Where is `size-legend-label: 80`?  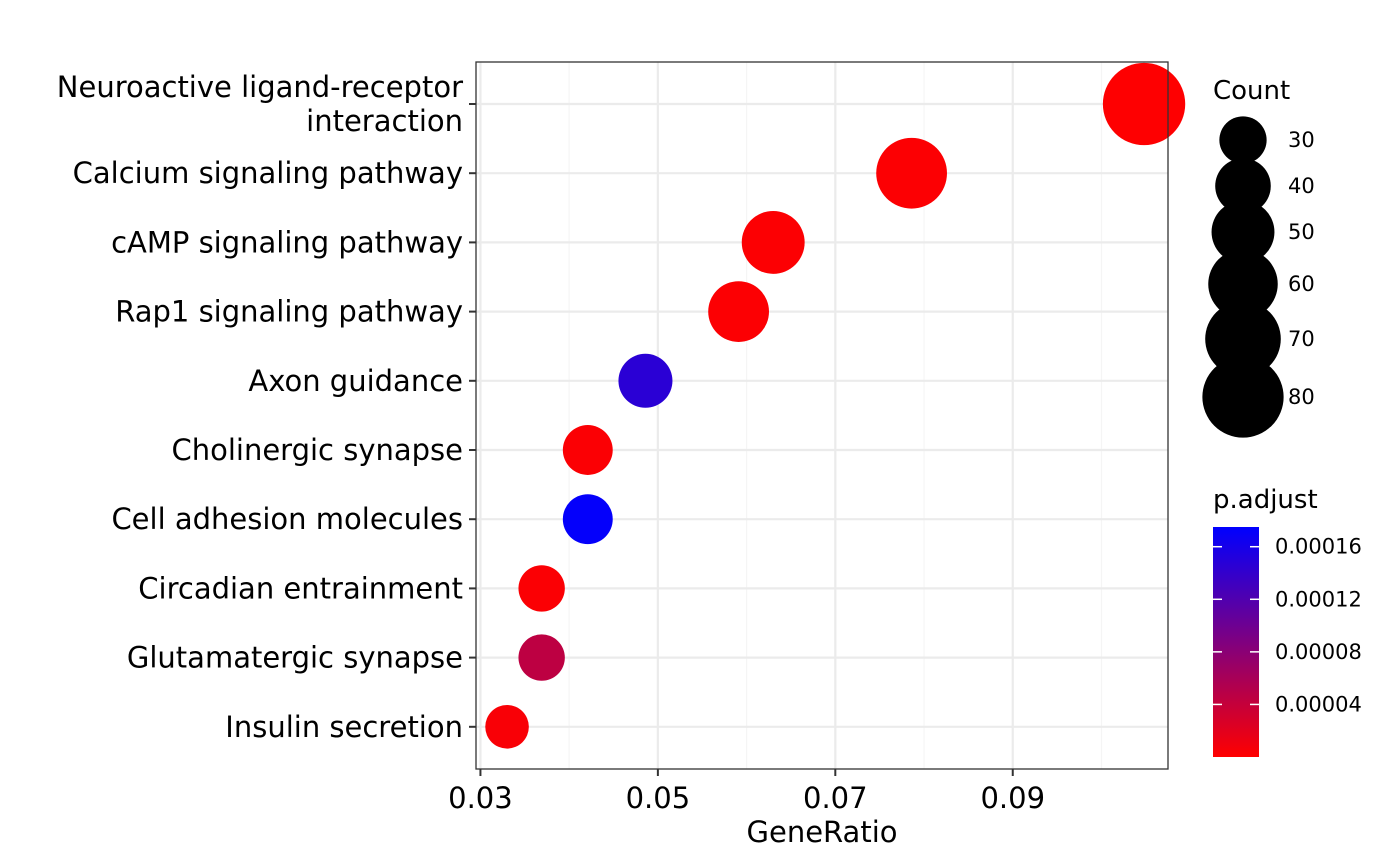
size-legend-label: 80 is located at coordinates (1301, 397).